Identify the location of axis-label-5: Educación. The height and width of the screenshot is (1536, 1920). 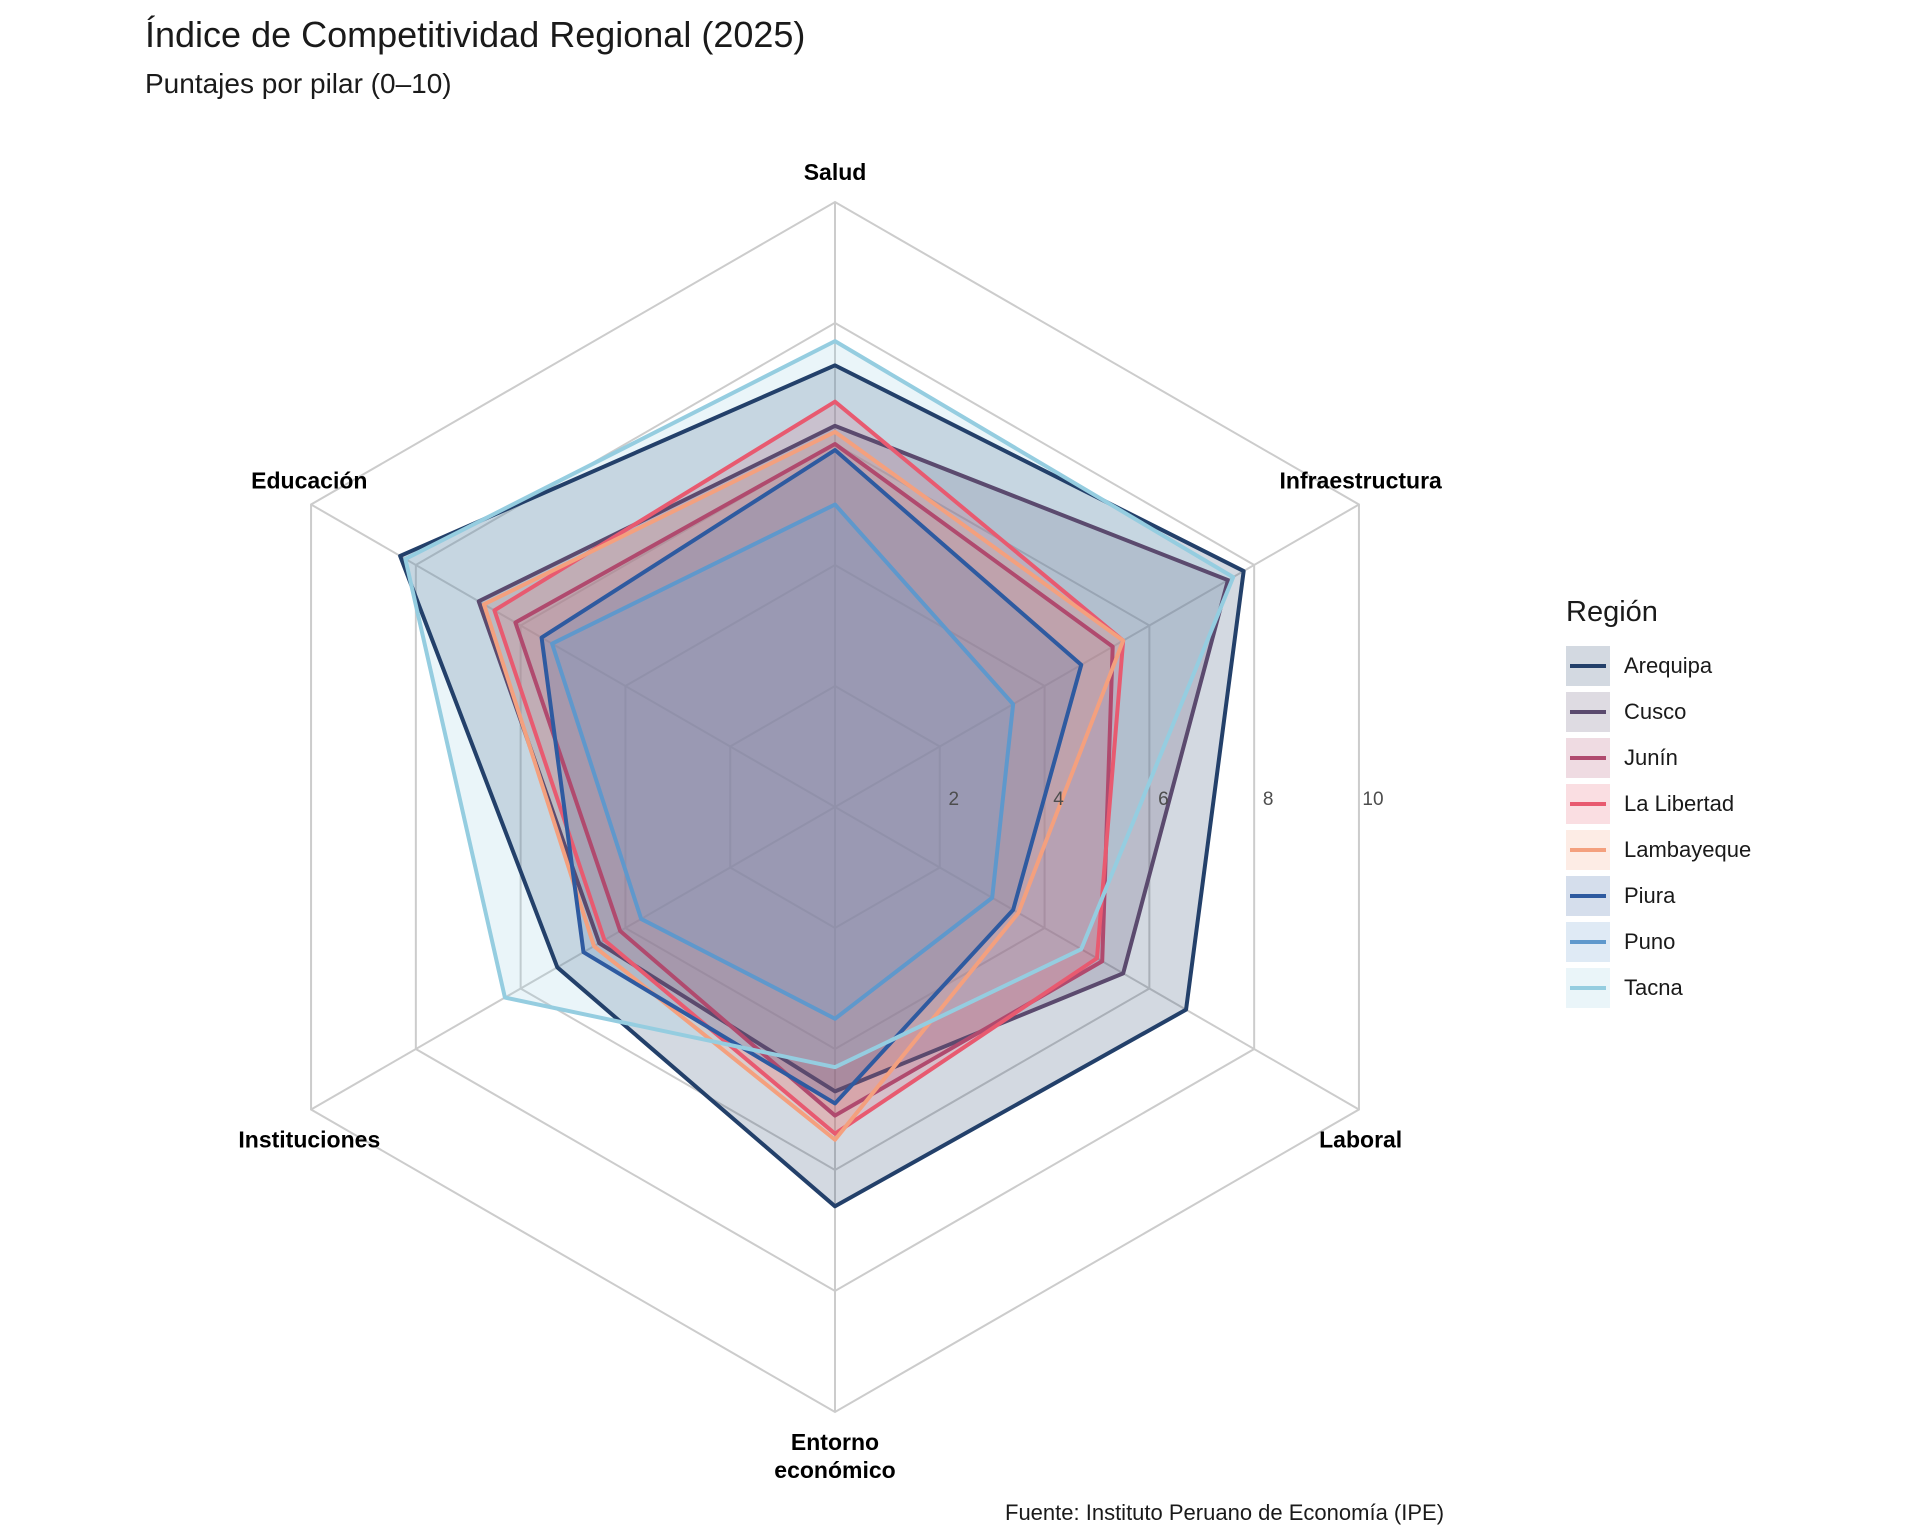
(309, 481).